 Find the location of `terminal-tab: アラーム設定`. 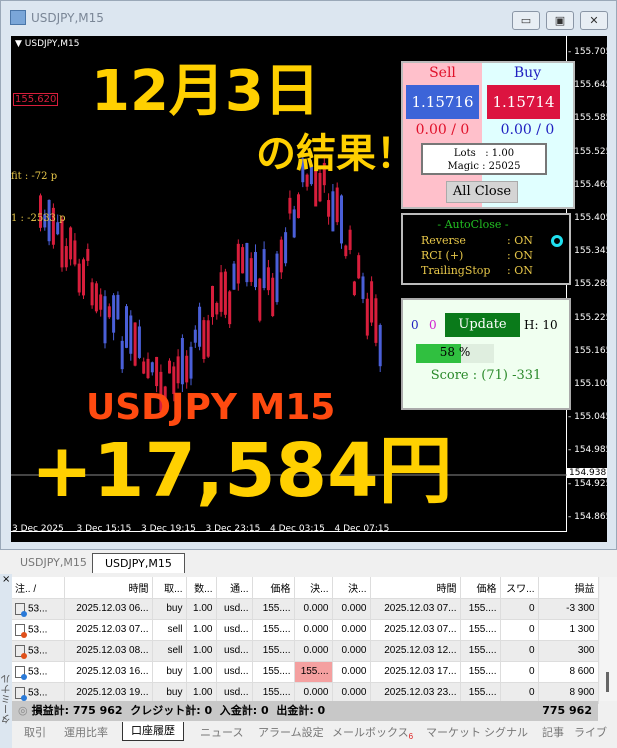

terminal-tab: アラーム設定 is located at coordinates (291, 733).